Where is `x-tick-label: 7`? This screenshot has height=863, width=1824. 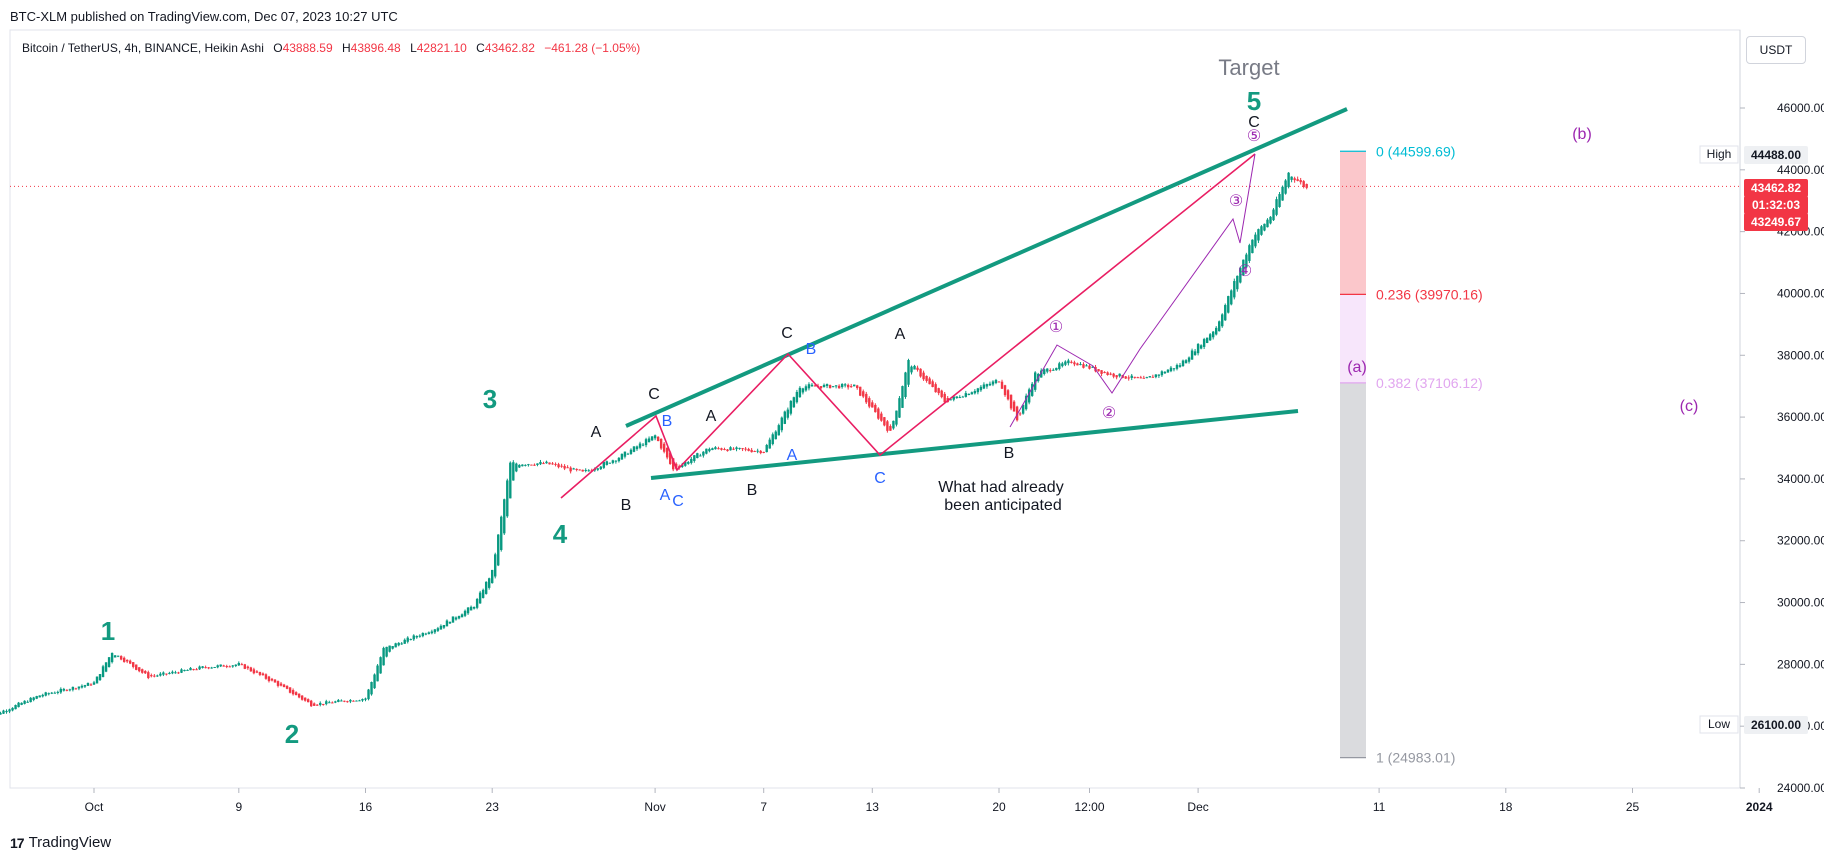 x-tick-label: 7 is located at coordinates (763, 807).